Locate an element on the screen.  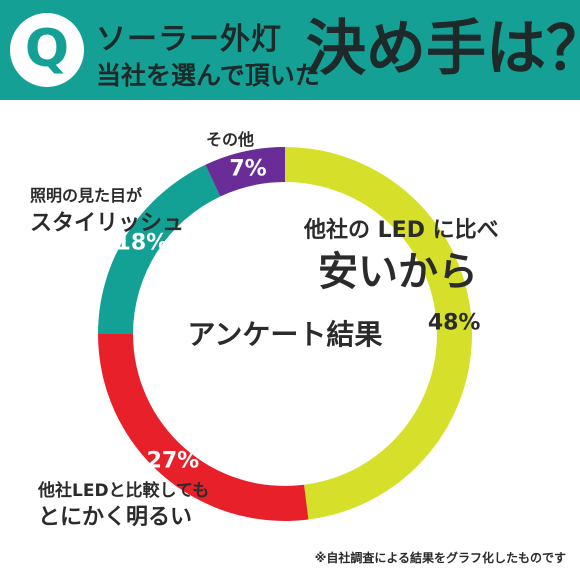
header-line1: ソーラー外灯 is located at coordinates (189, 39).